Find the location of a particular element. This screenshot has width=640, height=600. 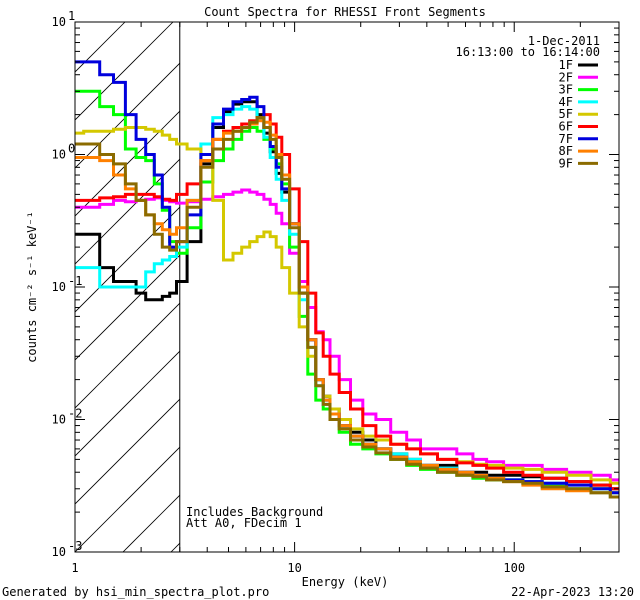

legend-date: 1-Dec-2011 is located at coordinates (564, 41).